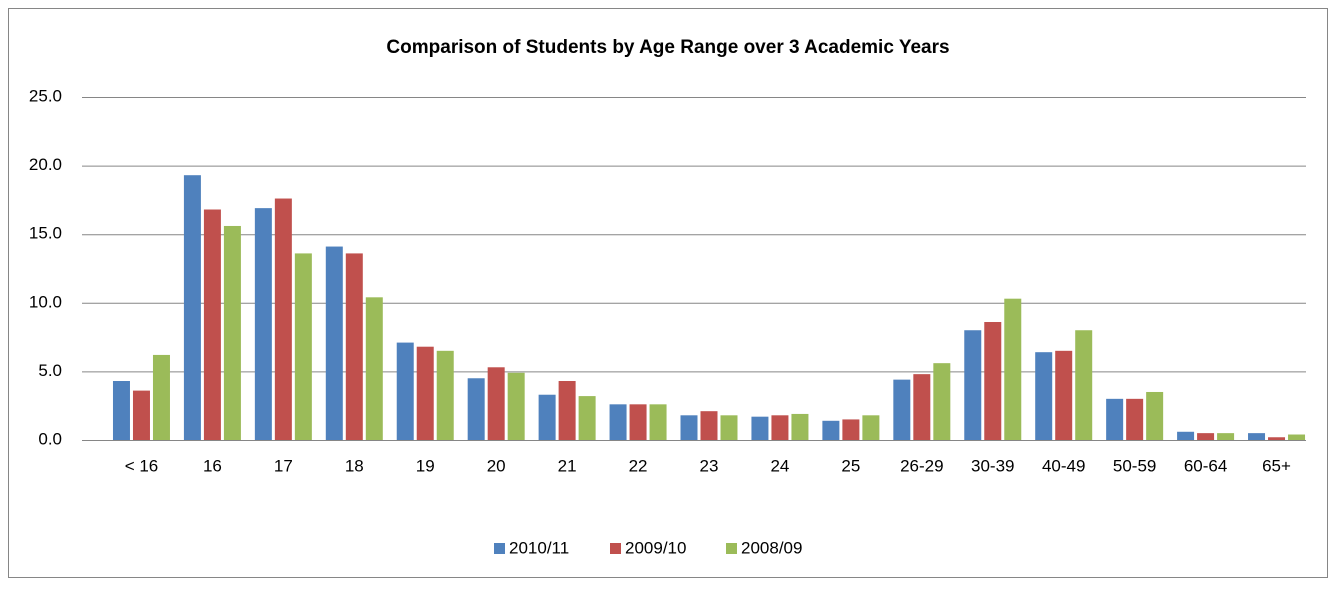  What do you see at coordinates (709, 465) in the screenshot?
I see `x-tick-label: 23` at bounding box center [709, 465].